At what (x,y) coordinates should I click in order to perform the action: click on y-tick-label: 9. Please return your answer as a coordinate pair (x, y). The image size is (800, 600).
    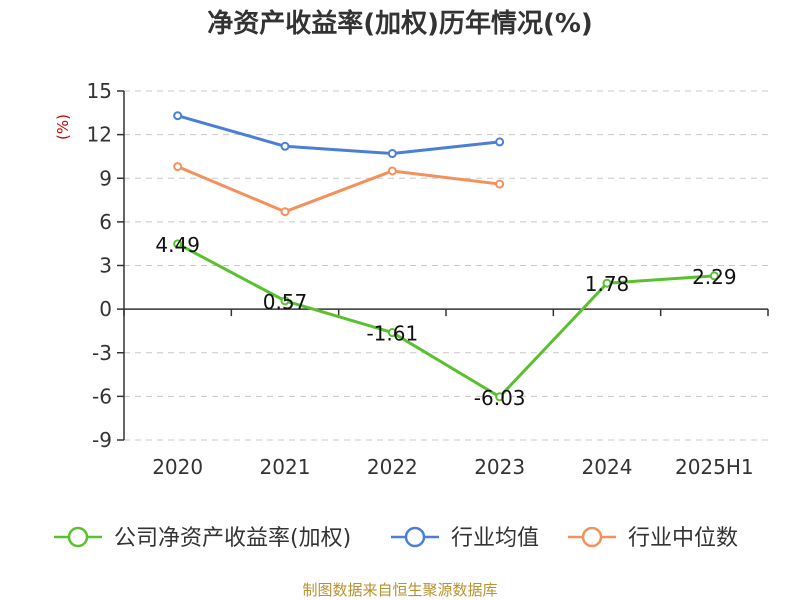
    Looking at the image, I should click on (105, 178).